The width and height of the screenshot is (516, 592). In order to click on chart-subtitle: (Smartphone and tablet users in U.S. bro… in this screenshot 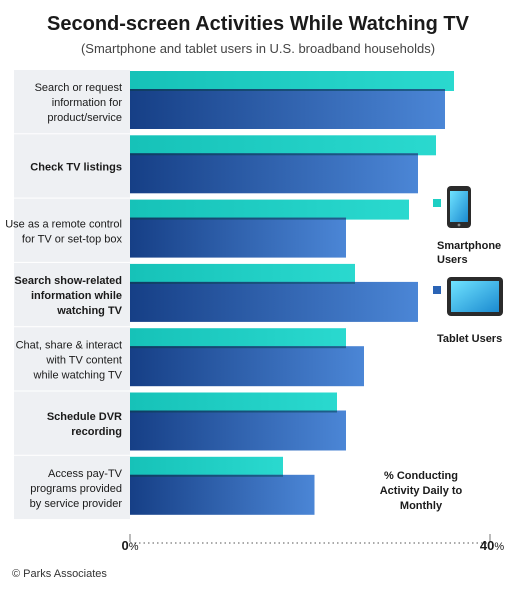, I will do `click(258, 48)`.